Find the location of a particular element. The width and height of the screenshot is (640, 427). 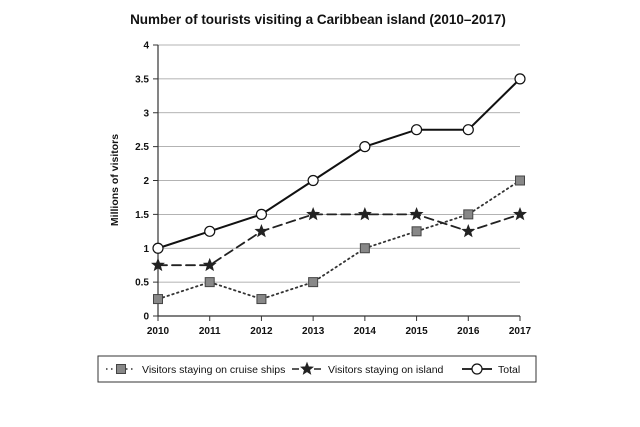

y-tick-label: 0.5 is located at coordinates (142, 283).